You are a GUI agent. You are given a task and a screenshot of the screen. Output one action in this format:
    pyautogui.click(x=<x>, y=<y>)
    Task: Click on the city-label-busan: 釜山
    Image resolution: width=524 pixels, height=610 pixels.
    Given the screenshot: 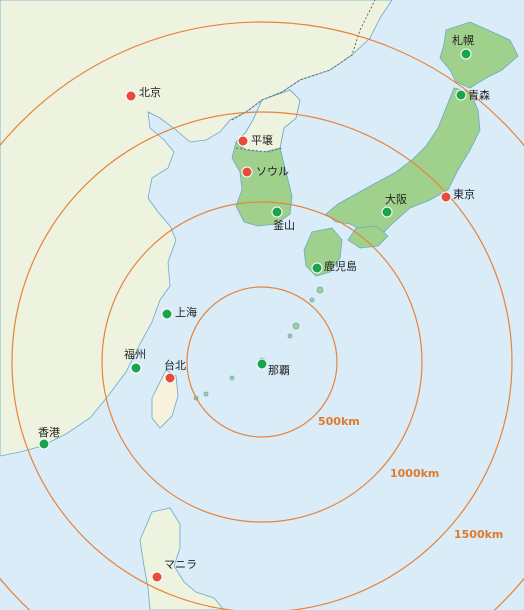 What is the action you would take?
    pyautogui.click(x=284, y=225)
    